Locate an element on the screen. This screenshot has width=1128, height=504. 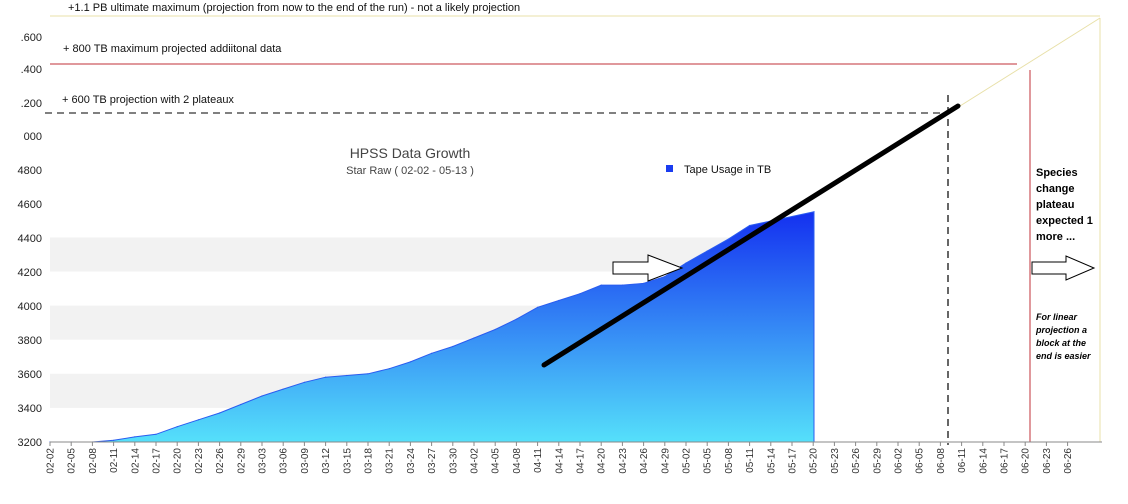
y-tick-label: 3800 is located at coordinates (30, 341).